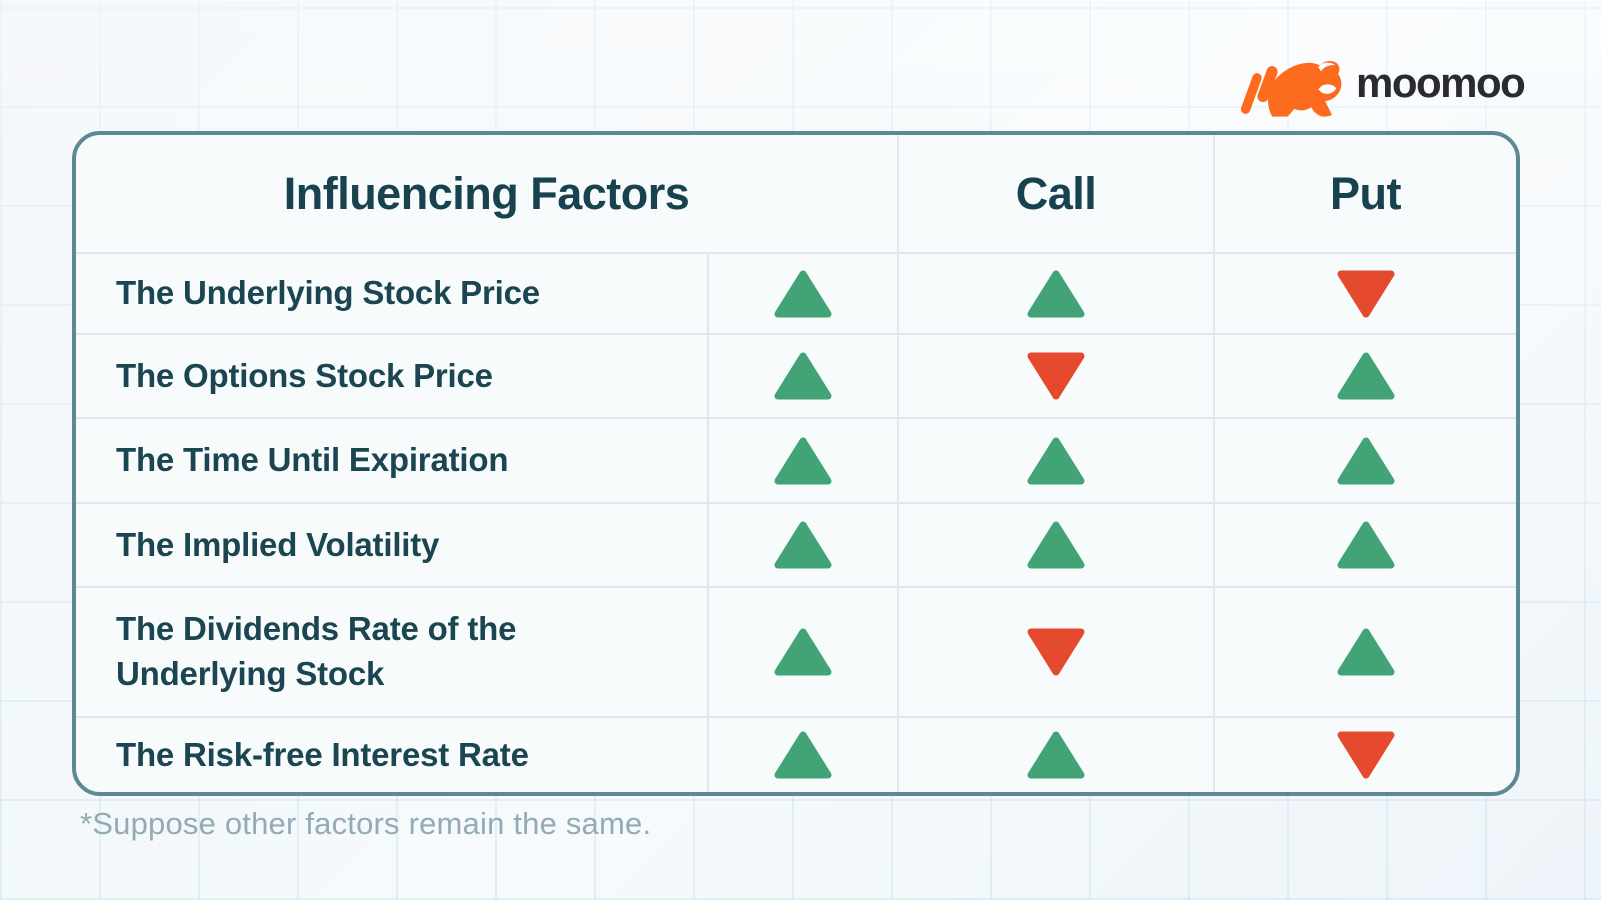 Image resolution: width=1601 pixels, height=900 pixels. I want to click on factor-label: The Time Until Expiration, so click(312, 460).